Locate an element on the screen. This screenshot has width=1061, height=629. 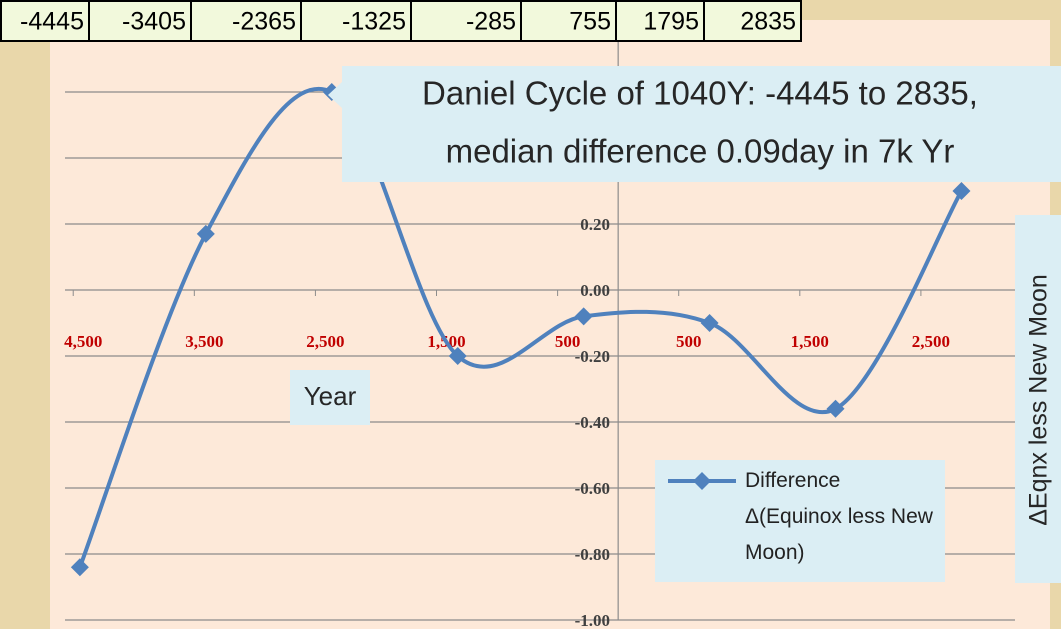
x-tick-label: 1,500 is located at coordinates (810, 341).